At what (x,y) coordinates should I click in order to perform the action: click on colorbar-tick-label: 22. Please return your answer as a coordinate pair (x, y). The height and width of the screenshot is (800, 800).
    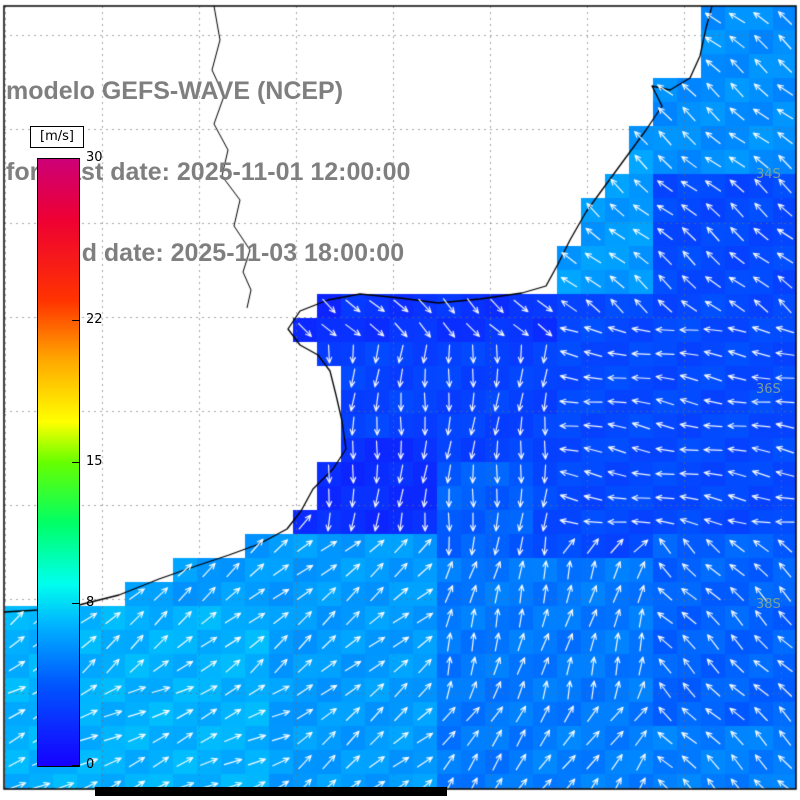
    Looking at the image, I should click on (94, 319).